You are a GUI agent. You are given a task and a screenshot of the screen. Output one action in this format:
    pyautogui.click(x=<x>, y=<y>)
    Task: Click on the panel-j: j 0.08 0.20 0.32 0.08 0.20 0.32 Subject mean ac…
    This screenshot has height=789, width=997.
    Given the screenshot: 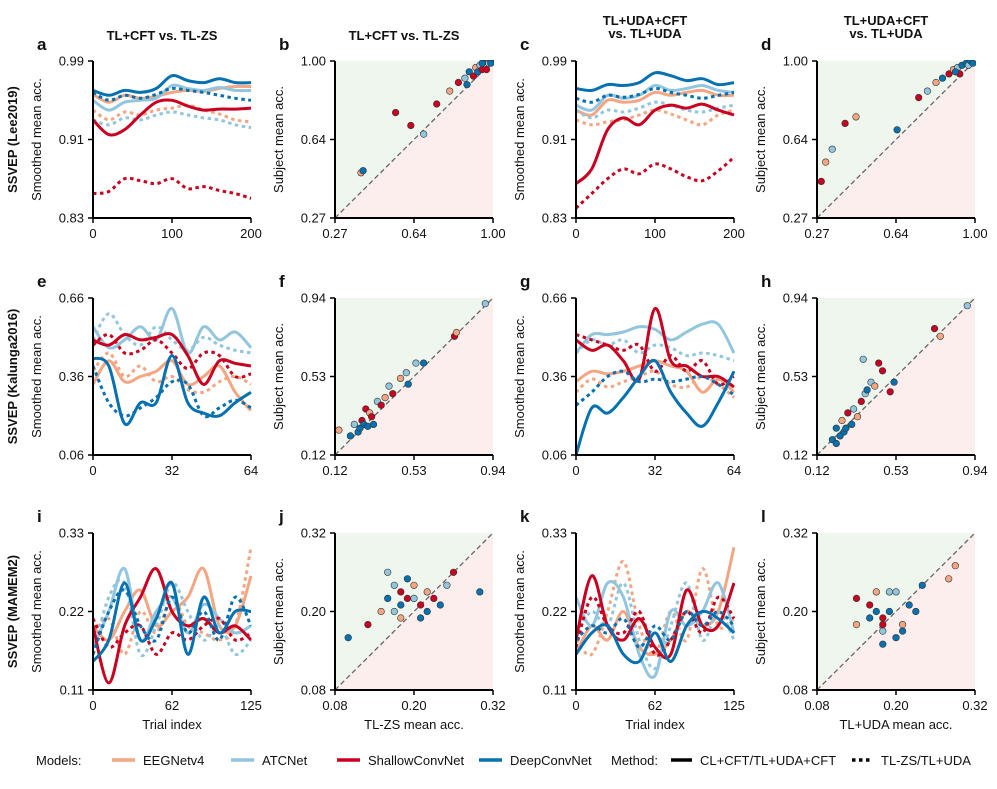 What is the action you would take?
    pyautogui.click(x=388, y=619)
    